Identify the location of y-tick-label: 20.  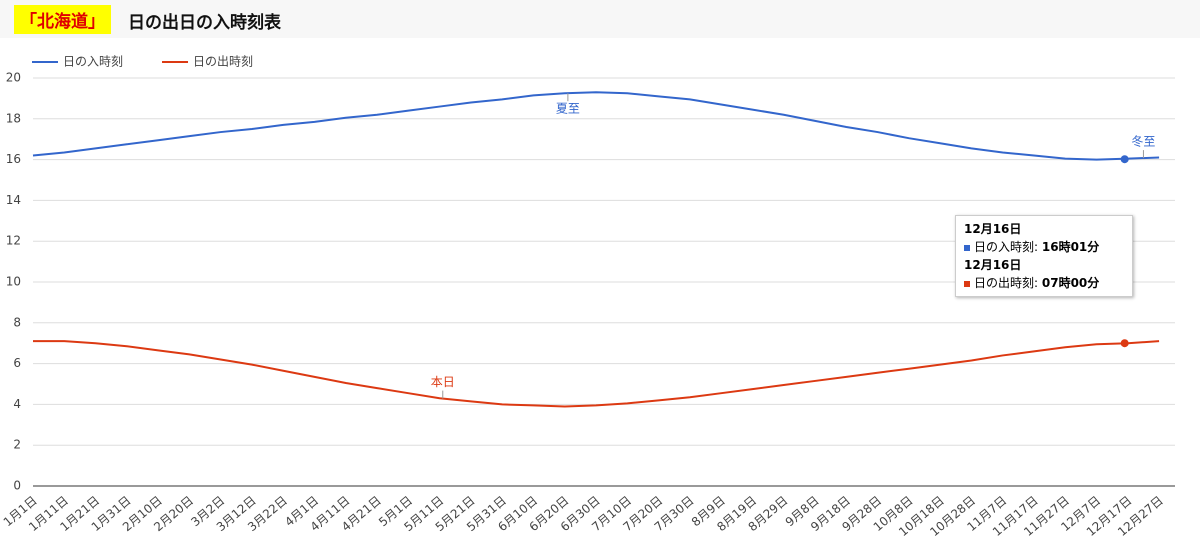
(13, 78).